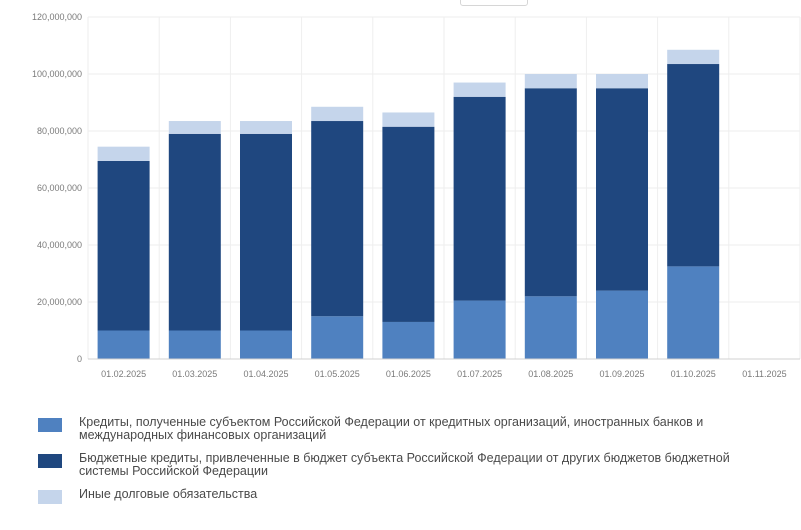 This screenshot has width=801, height=530. What do you see at coordinates (494, 3) in the screenshot?
I see `chart-toolbar-button` at bounding box center [494, 3].